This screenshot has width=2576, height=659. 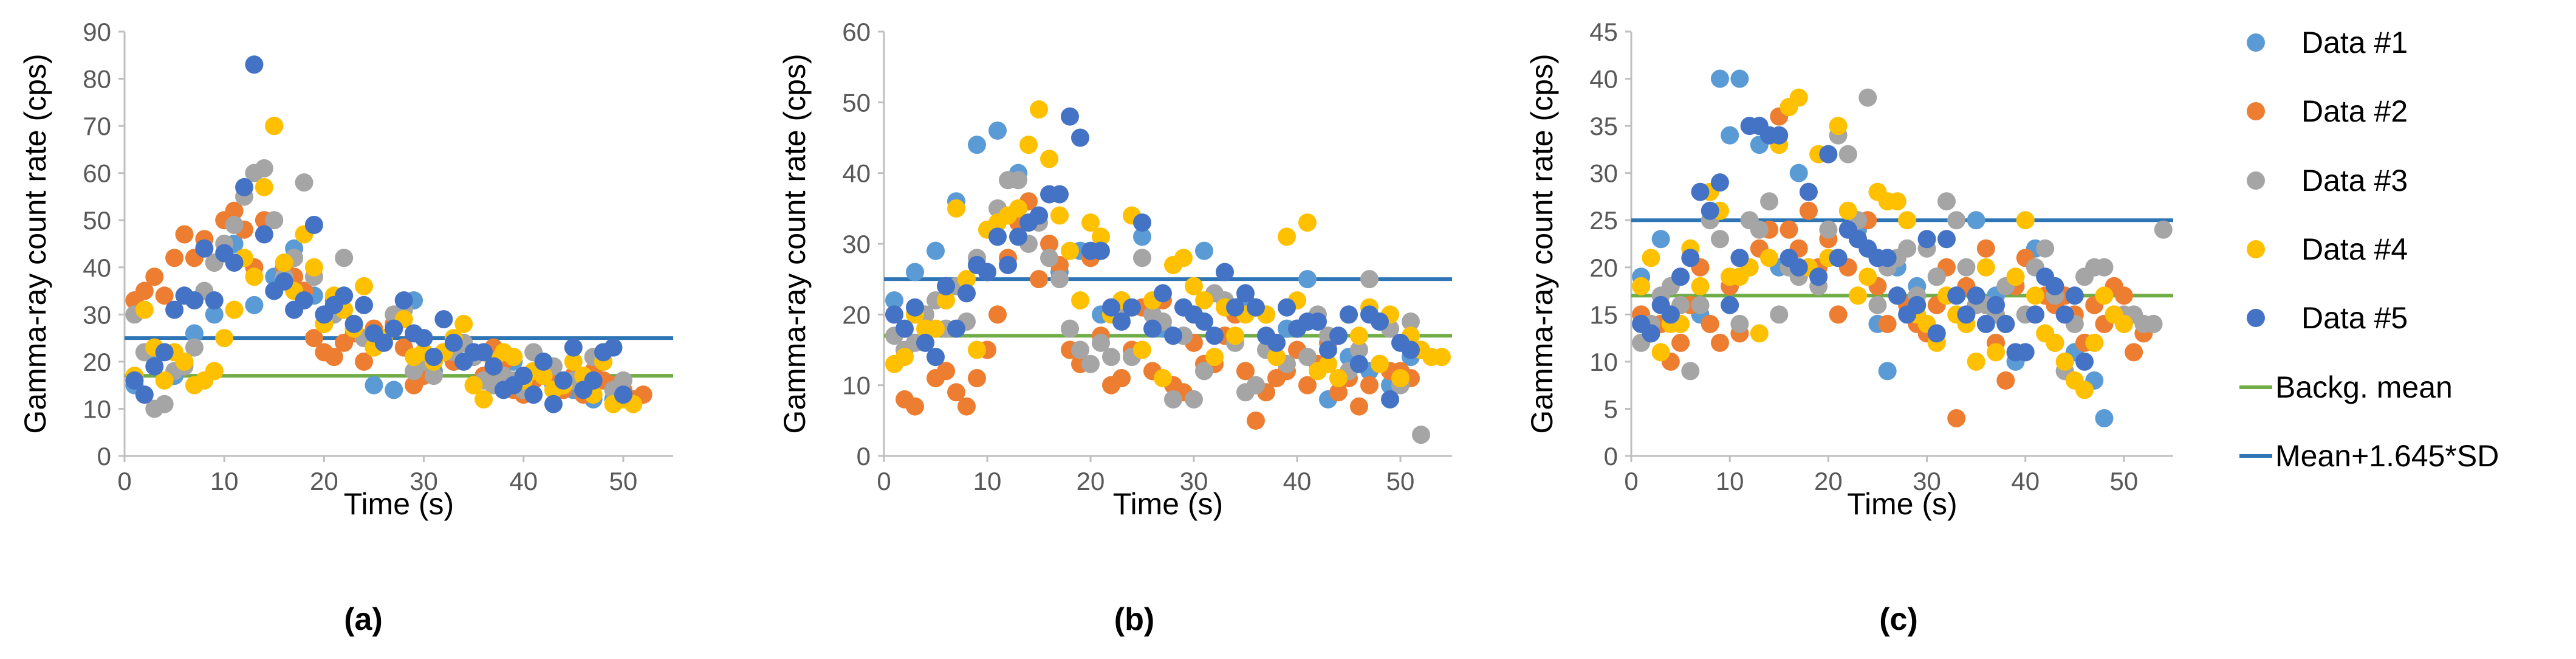 What do you see at coordinates (2387, 456) in the screenshot?
I see `legend-label: Mean+1.645*SD` at bounding box center [2387, 456].